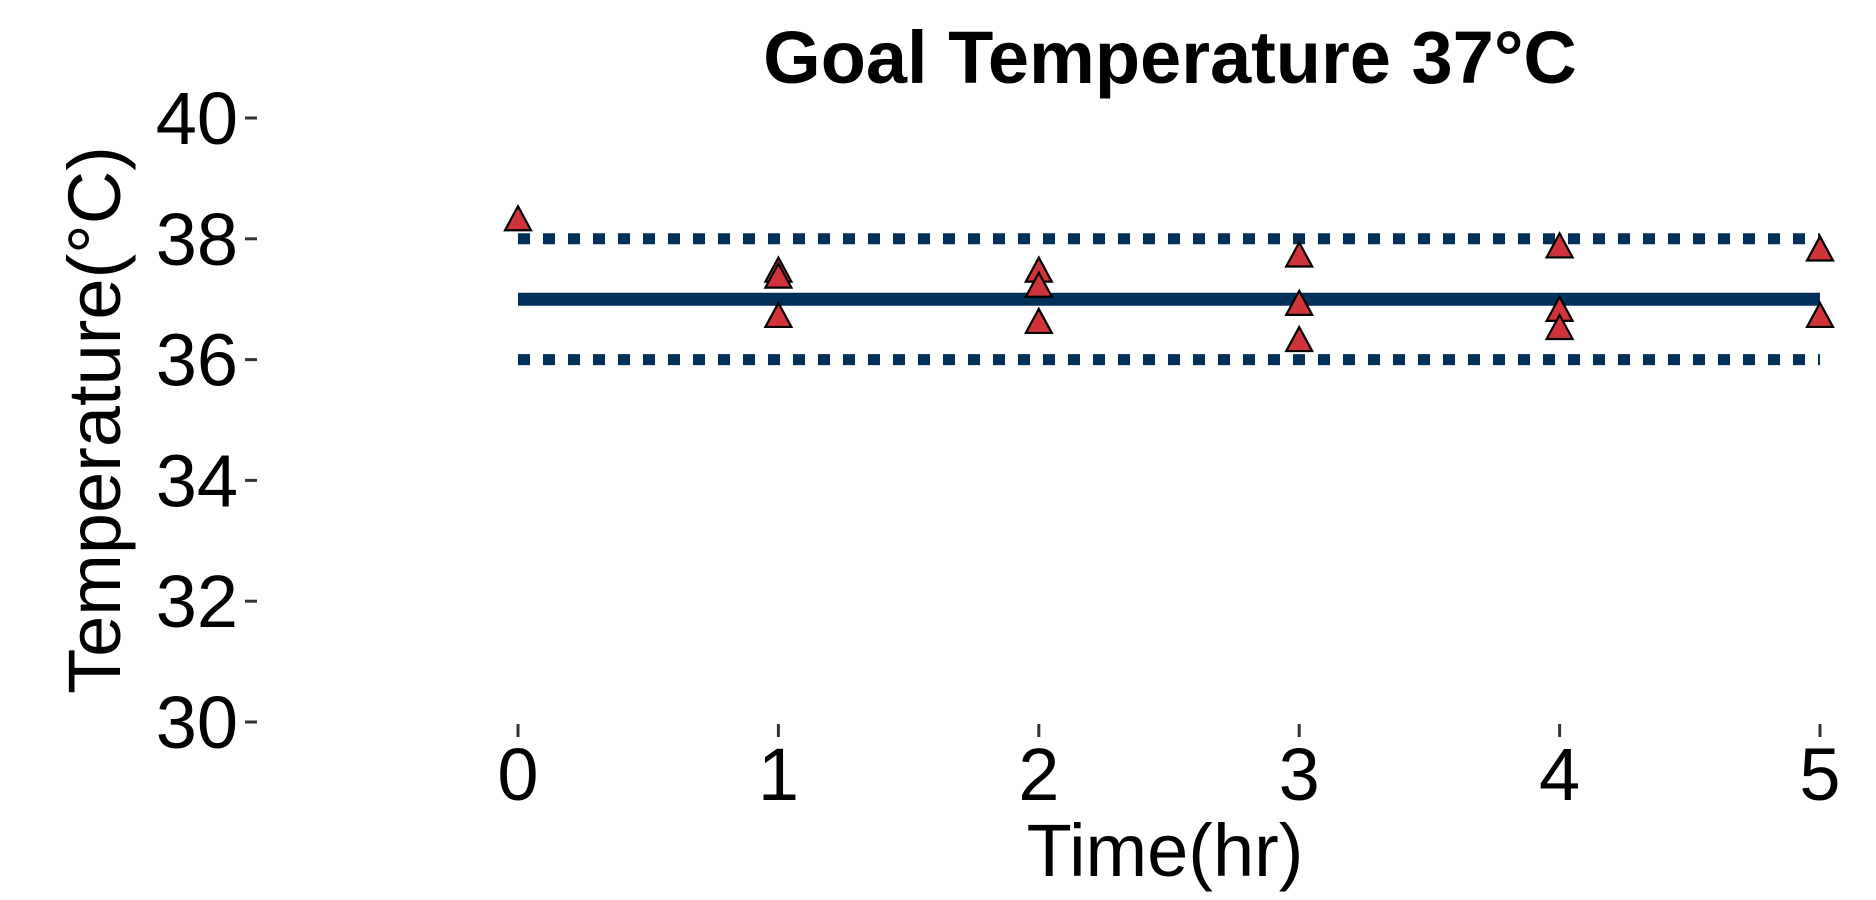  What do you see at coordinates (197, 480) in the screenshot?
I see `y-tick-label: 34` at bounding box center [197, 480].